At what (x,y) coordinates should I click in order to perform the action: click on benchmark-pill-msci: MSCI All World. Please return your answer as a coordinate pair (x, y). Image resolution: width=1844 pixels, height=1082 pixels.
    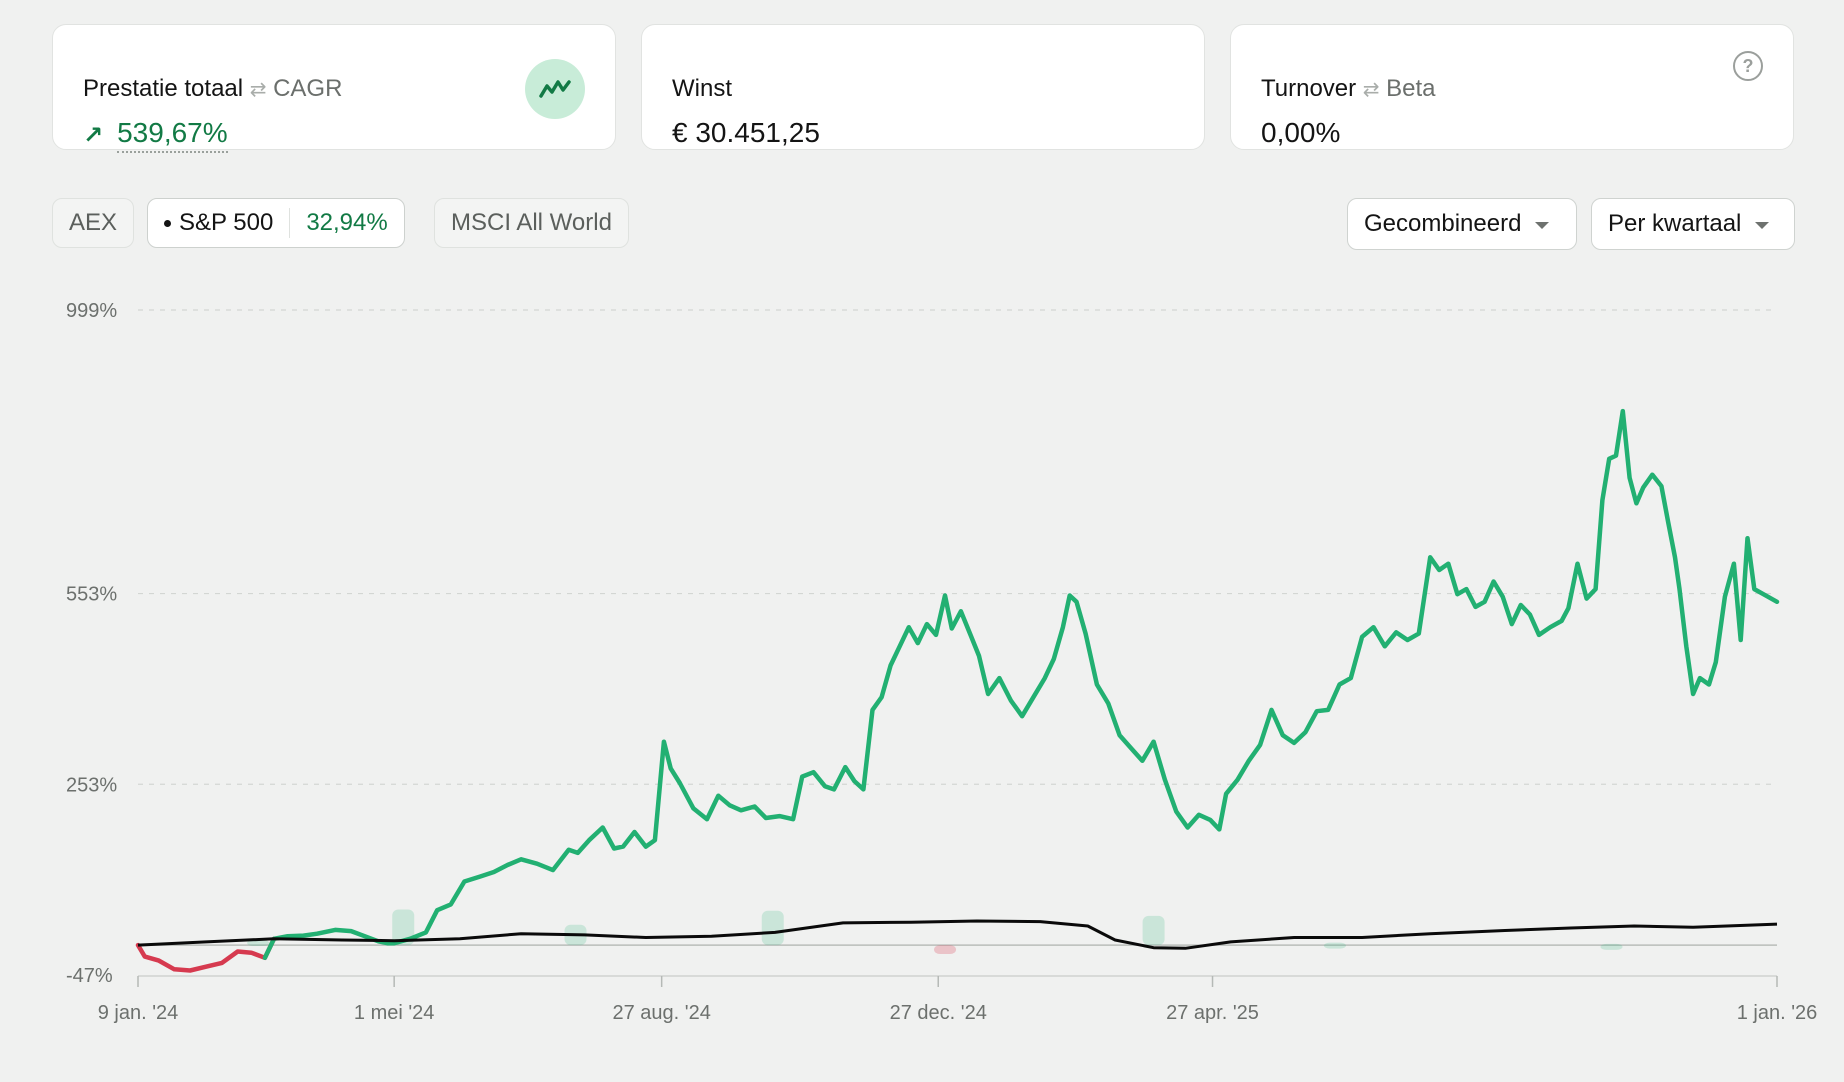
    Looking at the image, I should click on (531, 223).